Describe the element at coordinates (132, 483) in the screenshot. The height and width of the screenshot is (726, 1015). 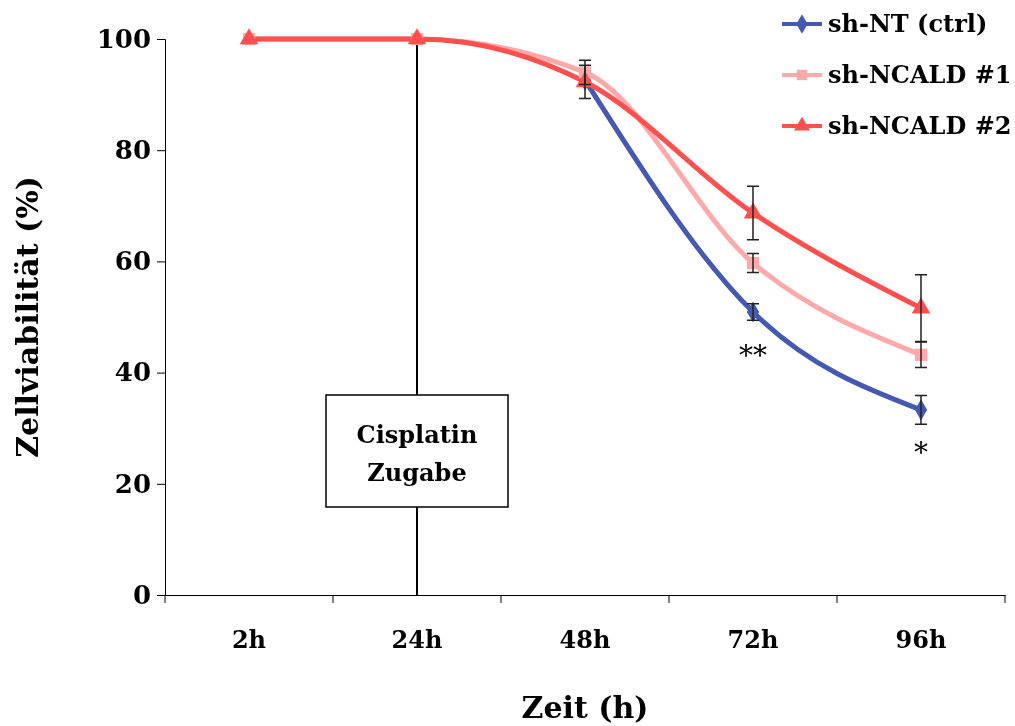
I see `y-tick-label: 20` at that location.